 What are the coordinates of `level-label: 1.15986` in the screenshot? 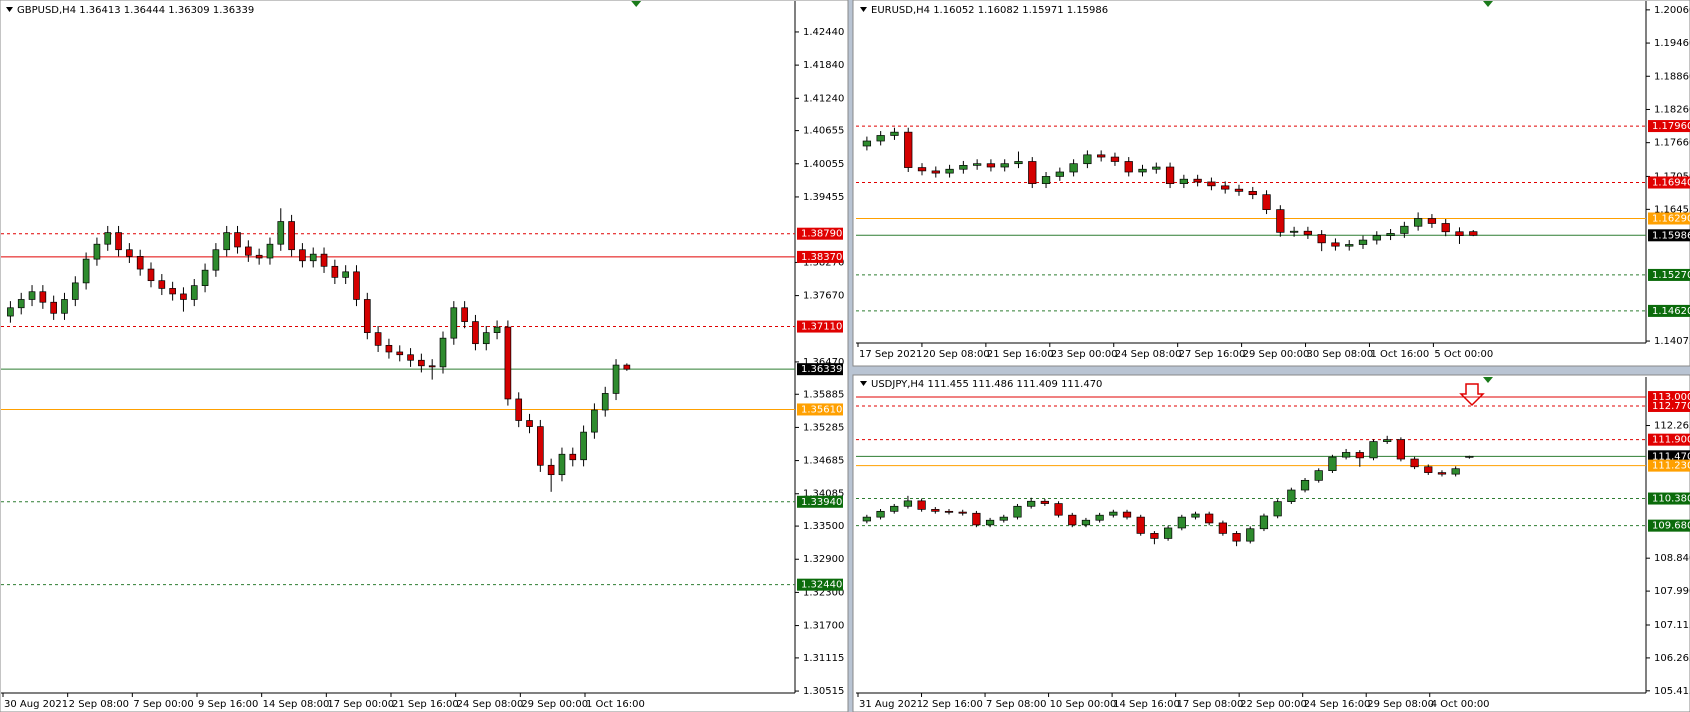 It's located at (1671, 235).